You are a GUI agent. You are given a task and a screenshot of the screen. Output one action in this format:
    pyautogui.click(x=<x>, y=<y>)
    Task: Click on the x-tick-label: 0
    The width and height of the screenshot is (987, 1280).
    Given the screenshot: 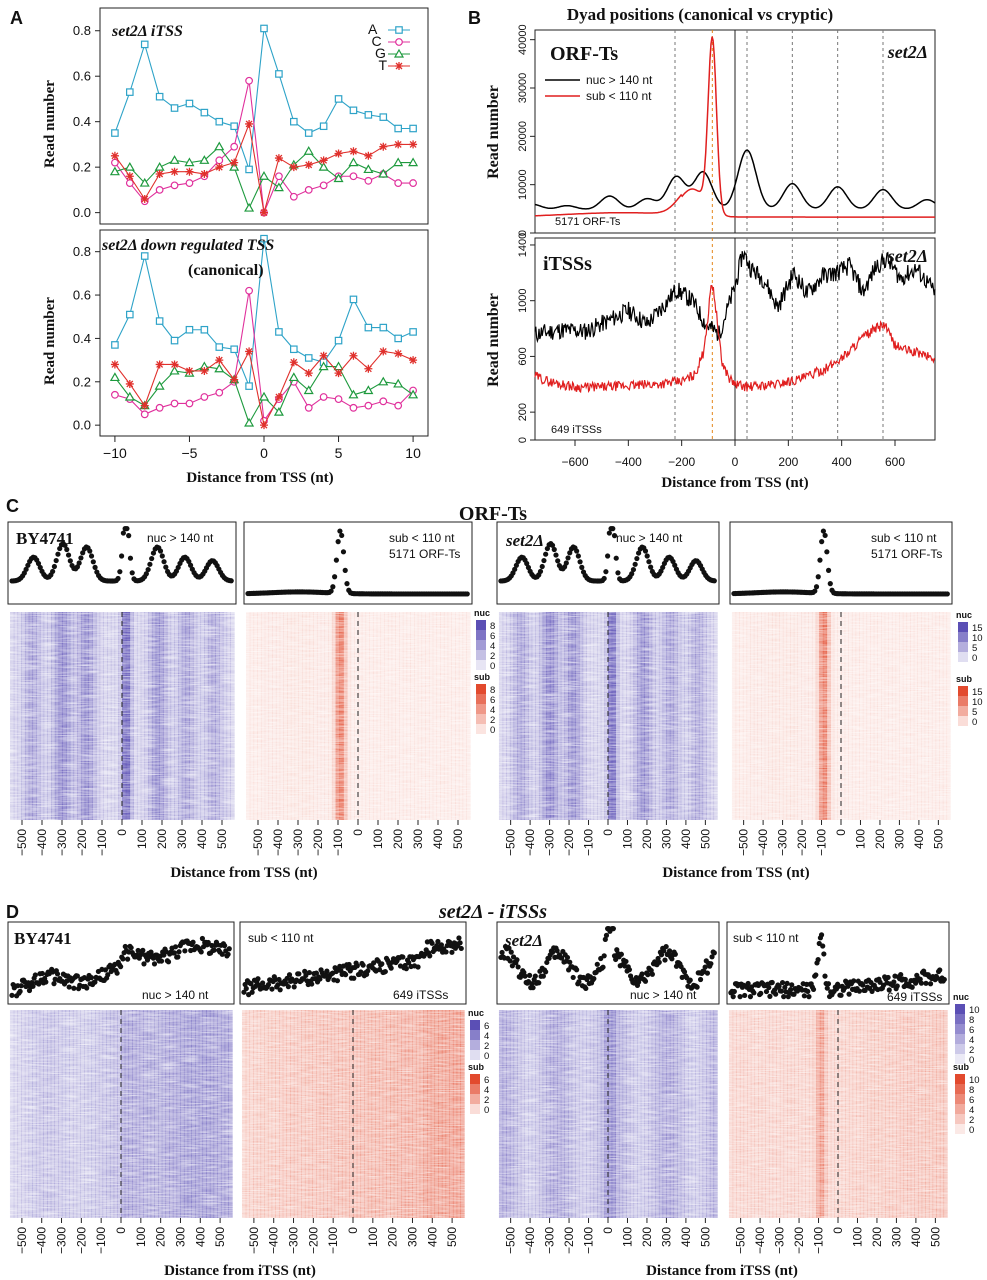 What is the action you would take?
    pyautogui.click(x=608, y=832)
    